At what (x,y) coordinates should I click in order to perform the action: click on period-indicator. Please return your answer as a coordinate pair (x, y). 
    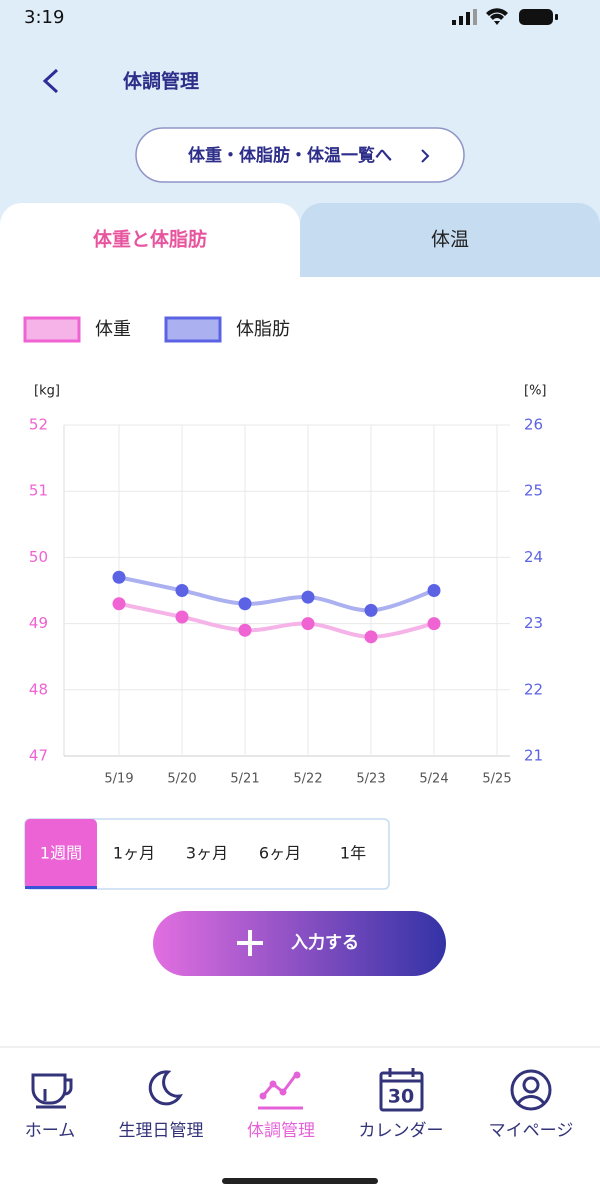
    Looking at the image, I should click on (61, 887).